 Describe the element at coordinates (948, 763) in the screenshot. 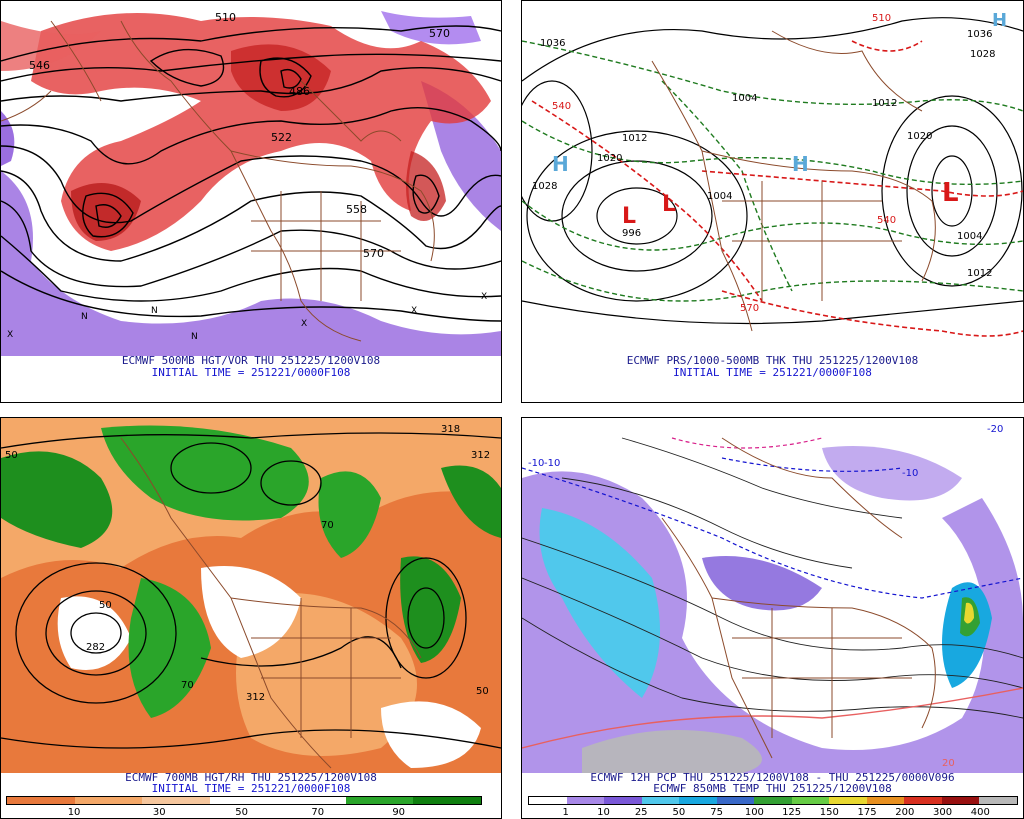

I see `temp-contour-label: 20` at that location.